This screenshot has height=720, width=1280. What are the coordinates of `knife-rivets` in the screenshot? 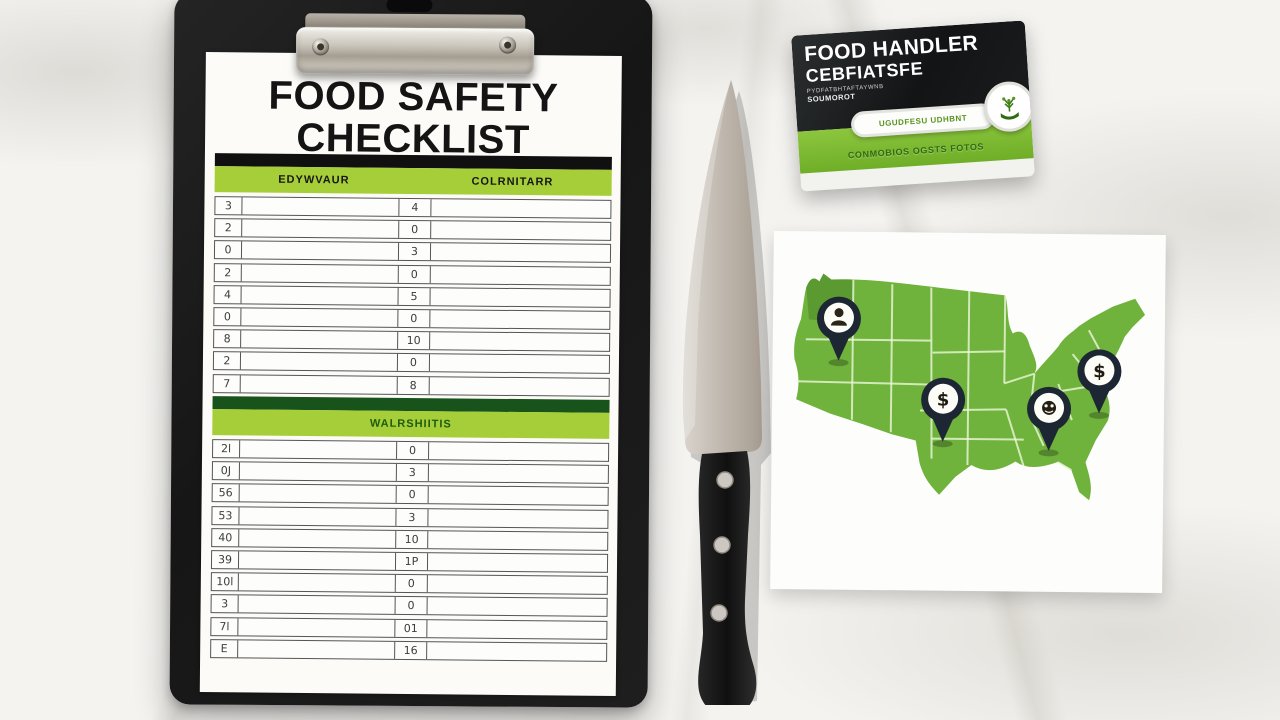 It's located at (722, 546).